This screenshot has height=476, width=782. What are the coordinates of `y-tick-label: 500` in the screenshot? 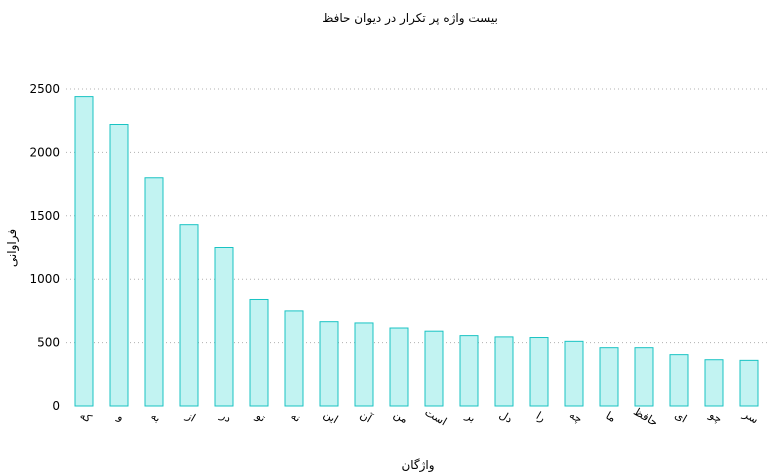 It's located at (48, 343).